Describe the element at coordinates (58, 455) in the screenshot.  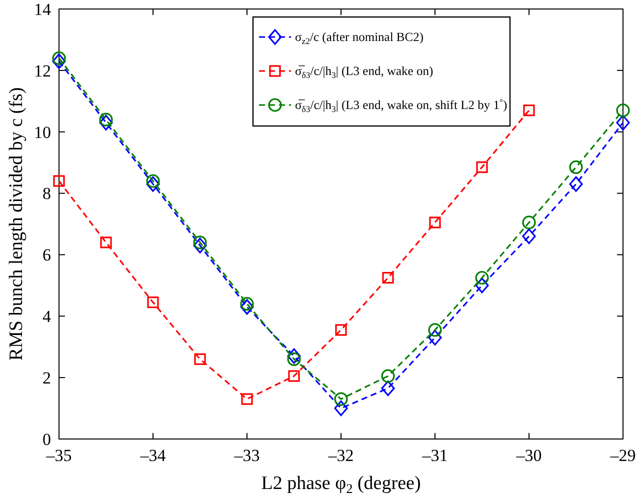
I see `x-tick-label: –35` at that location.